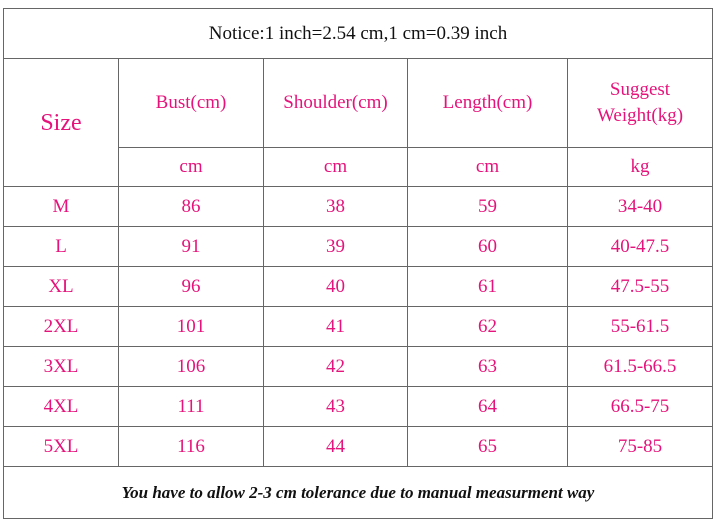  What do you see at coordinates (640, 103) in the screenshot?
I see `column-header: Suggest Weight(kg)` at bounding box center [640, 103].